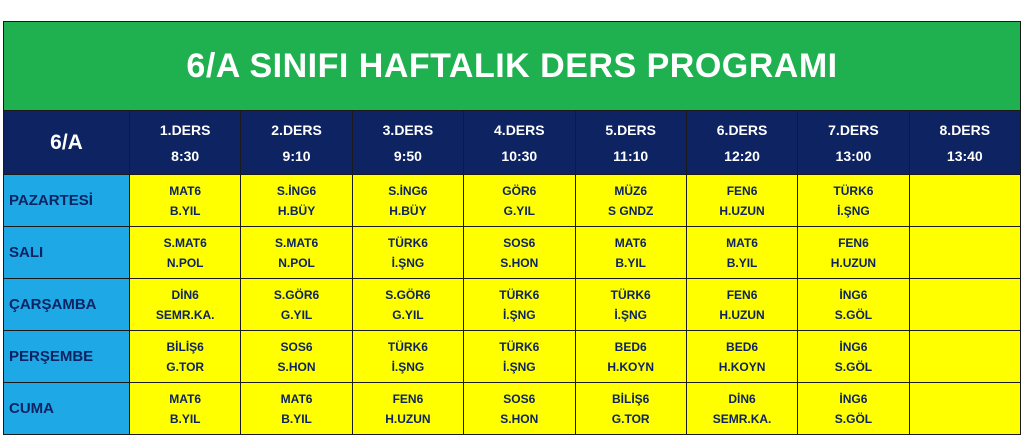  Describe the element at coordinates (519, 200) in the screenshot. I see `lesson-cell: GÖR6 G.YIL` at that location.